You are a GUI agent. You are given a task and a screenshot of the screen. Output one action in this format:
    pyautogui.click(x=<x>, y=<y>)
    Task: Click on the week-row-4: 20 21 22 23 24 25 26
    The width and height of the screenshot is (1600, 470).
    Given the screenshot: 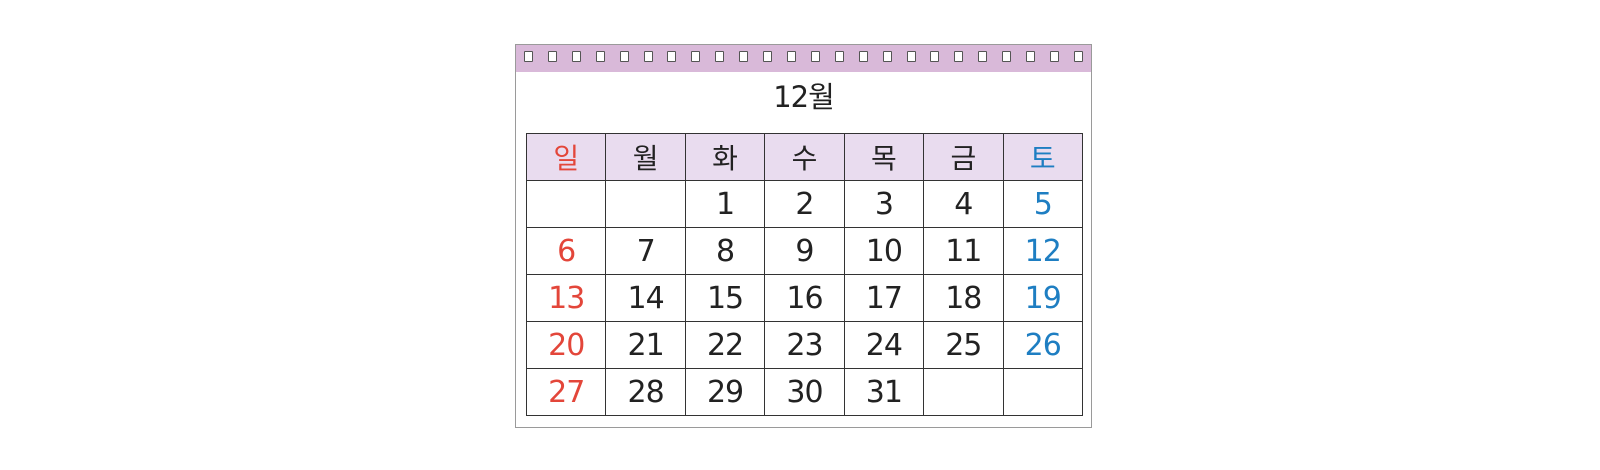 What is the action you would take?
    pyautogui.click(x=804, y=345)
    